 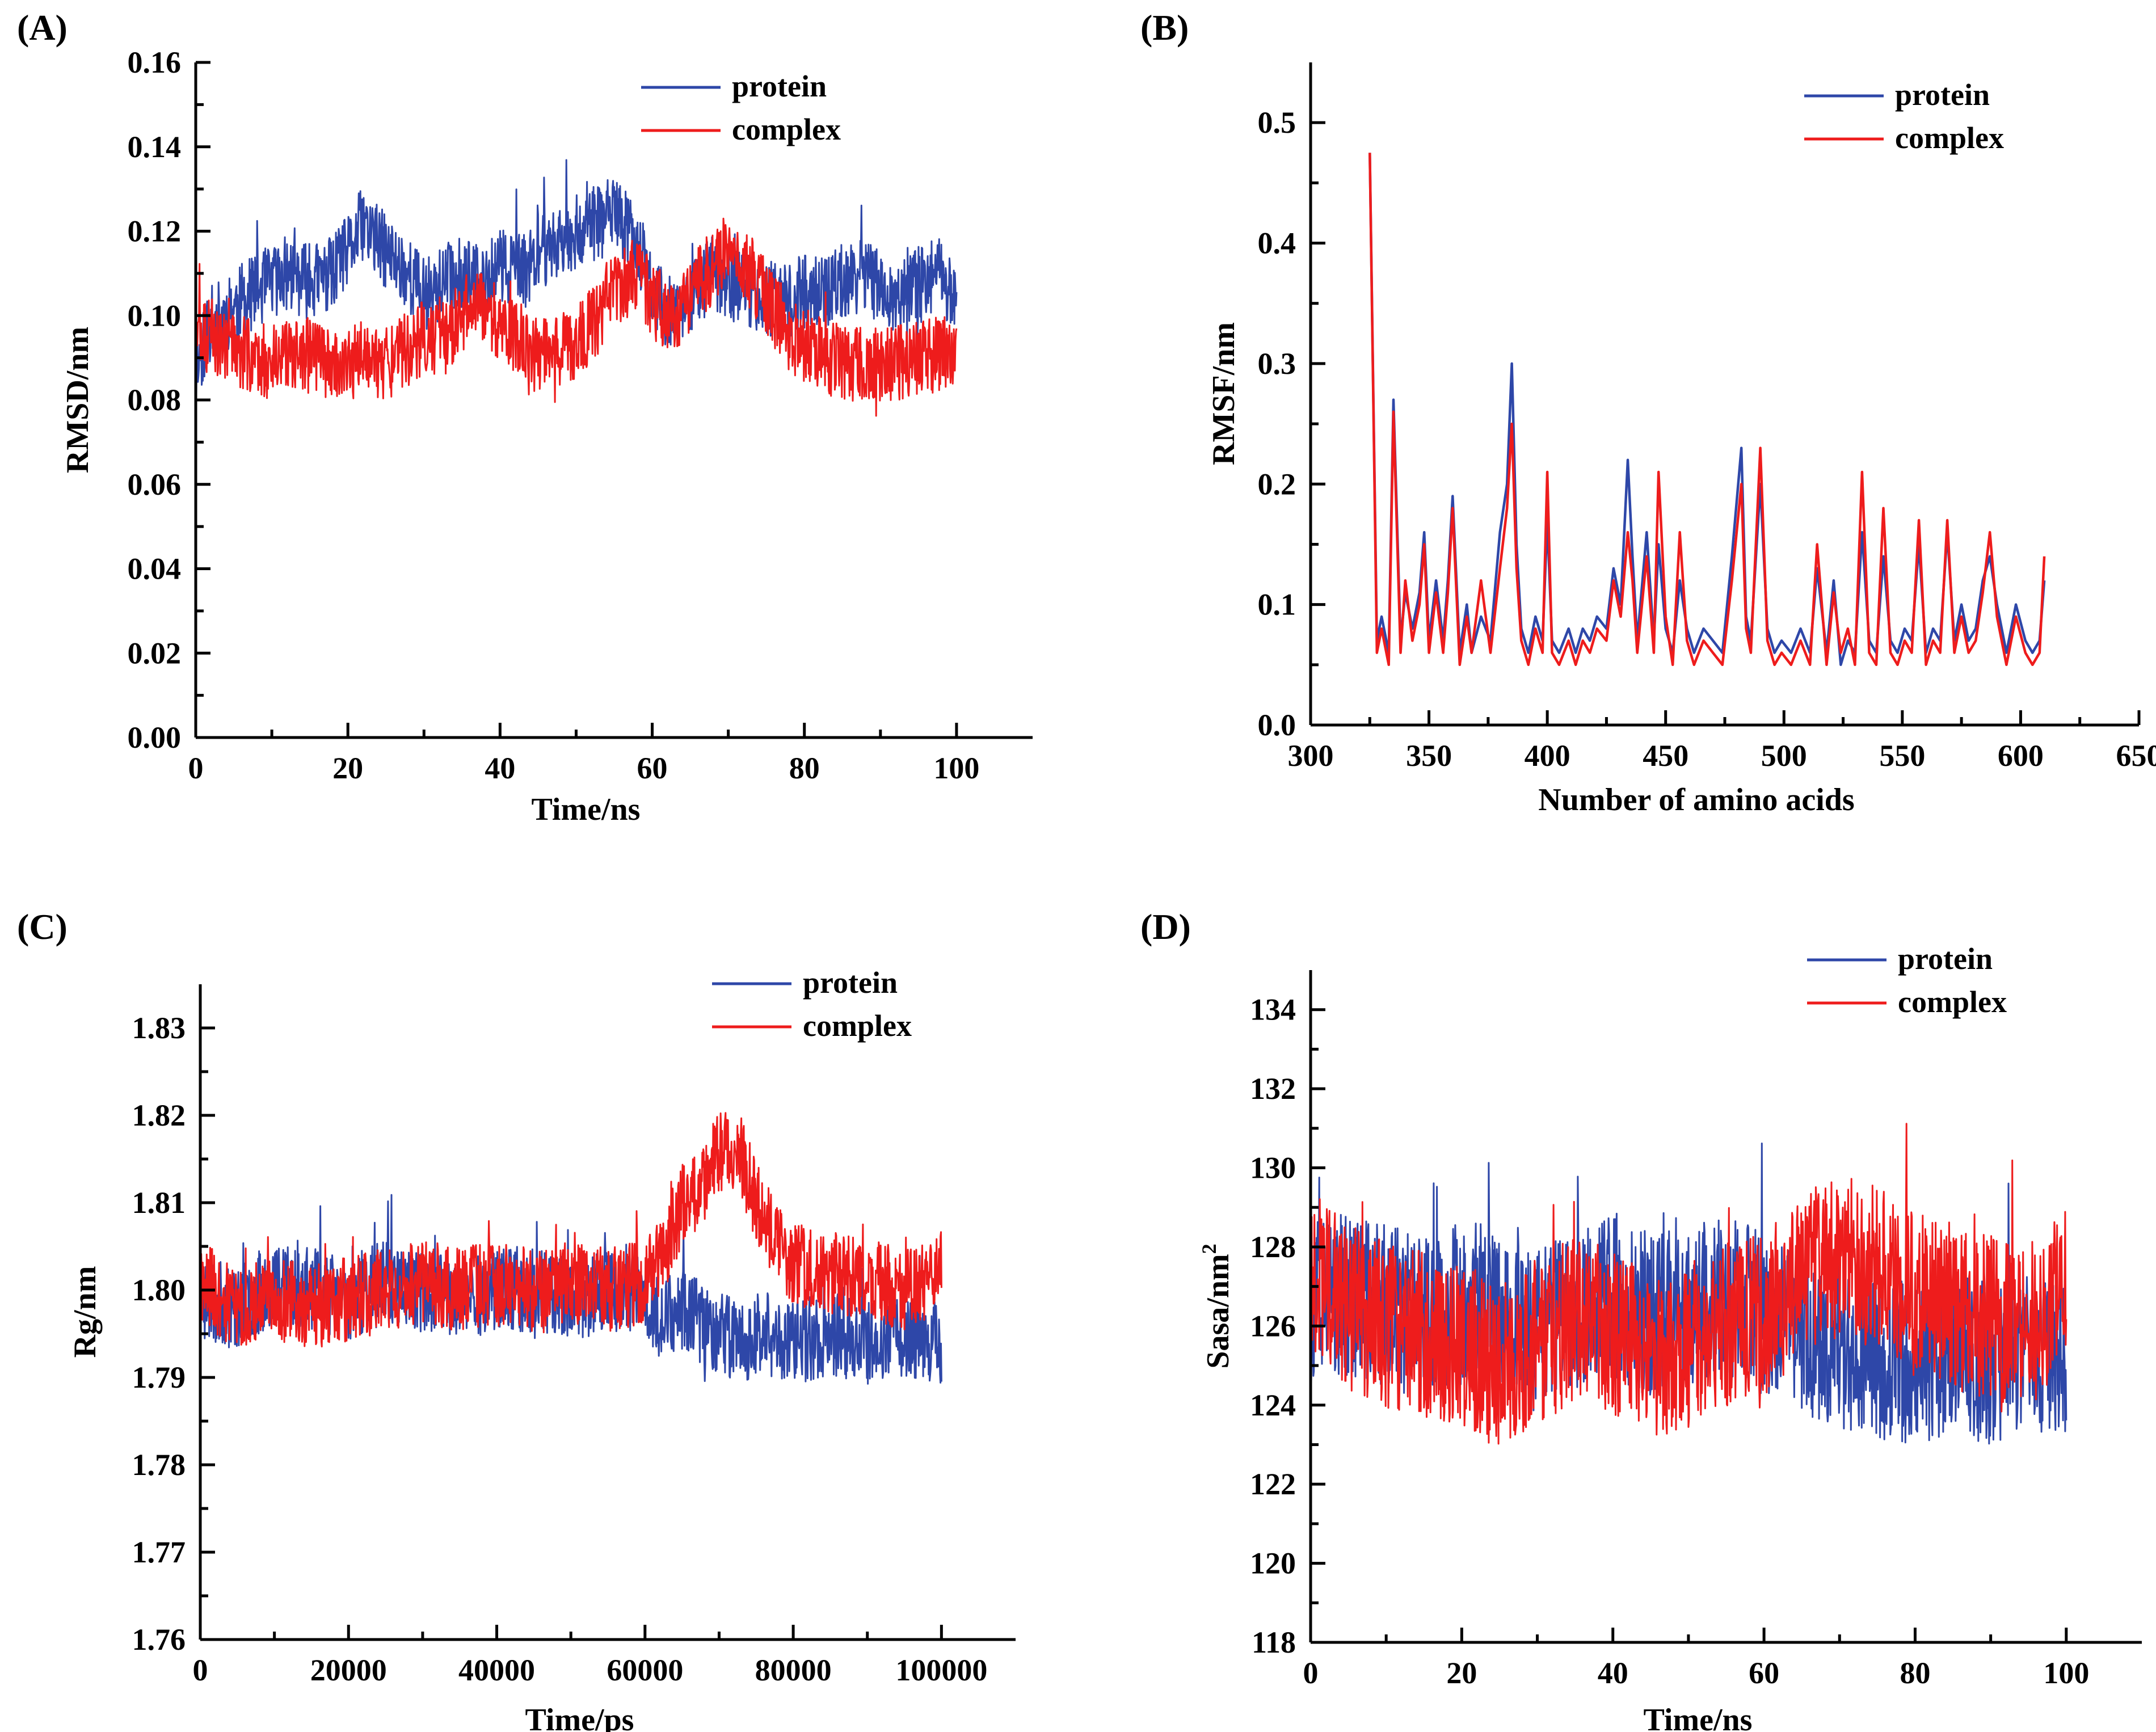 I want to click on x-tick-label: 300, so click(x=1311, y=756).